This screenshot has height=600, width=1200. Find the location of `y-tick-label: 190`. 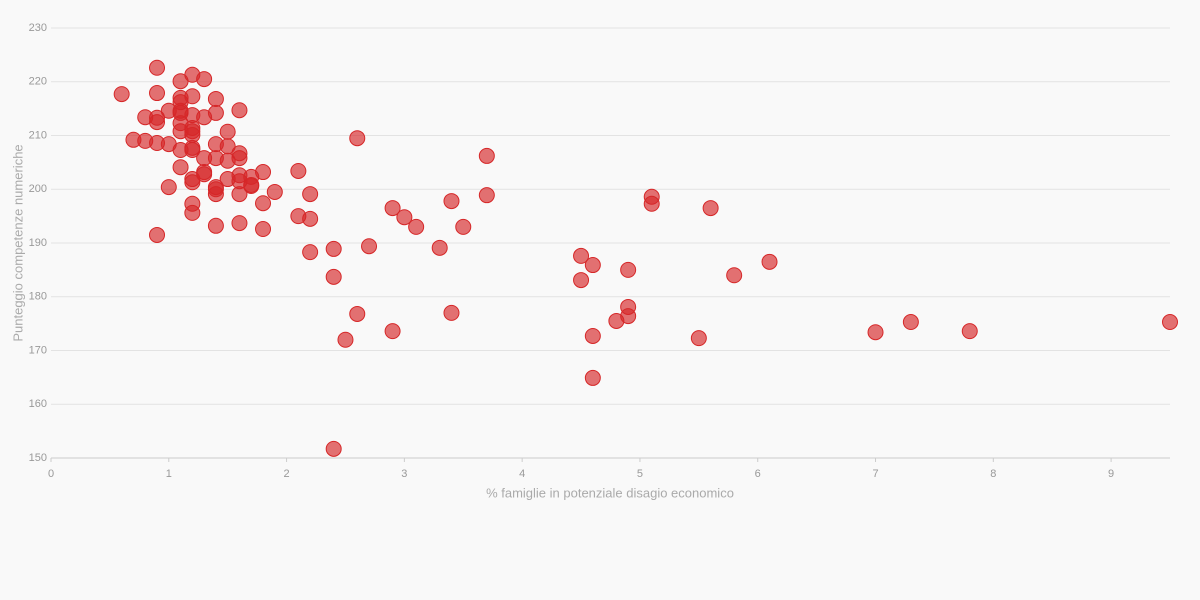

y-tick-label: 190 is located at coordinates (38, 243).